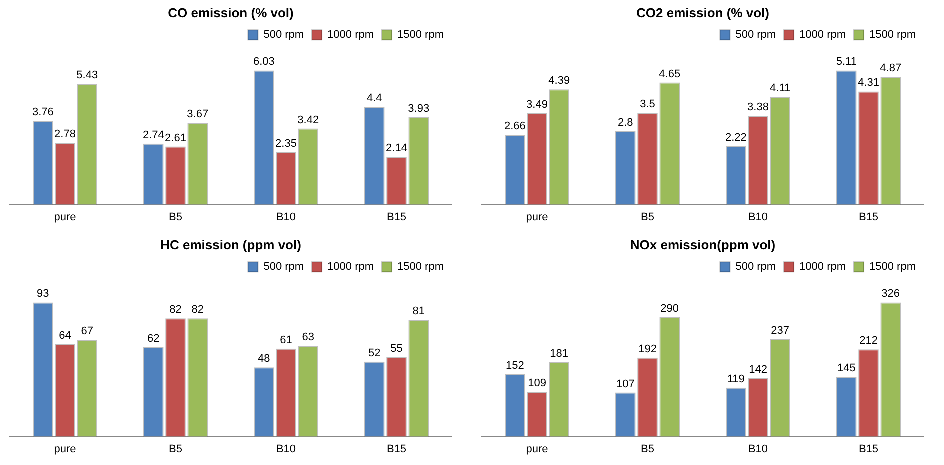 The image size is (944, 465). Describe the element at coordinates (647, 349) in the screenshot. I see `data-label: 192` at that location.